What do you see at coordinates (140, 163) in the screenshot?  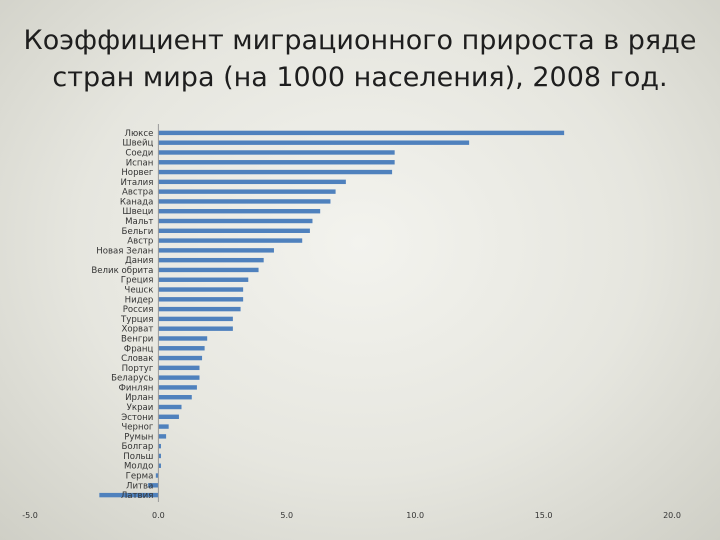 I see `category-label-3: Испан` at bounding box center [140, 163].